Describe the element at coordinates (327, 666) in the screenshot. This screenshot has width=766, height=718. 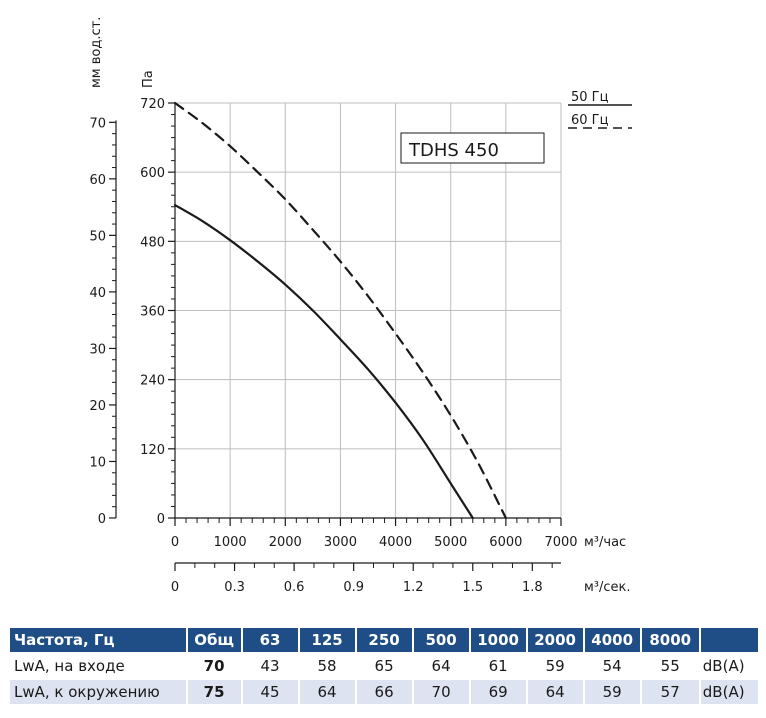
I see `table-cell: 58` at that location.